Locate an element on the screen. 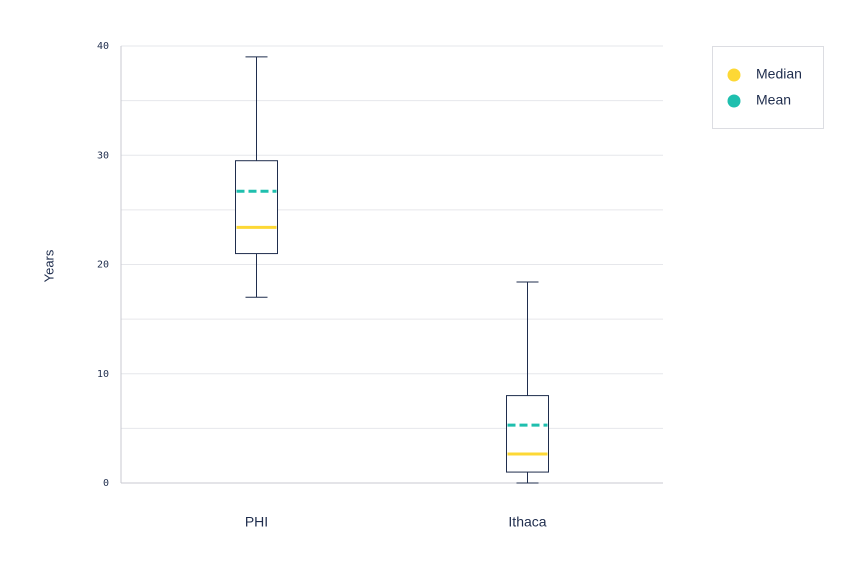  y-tick-label: 40 is located at coordinates (103, 46).